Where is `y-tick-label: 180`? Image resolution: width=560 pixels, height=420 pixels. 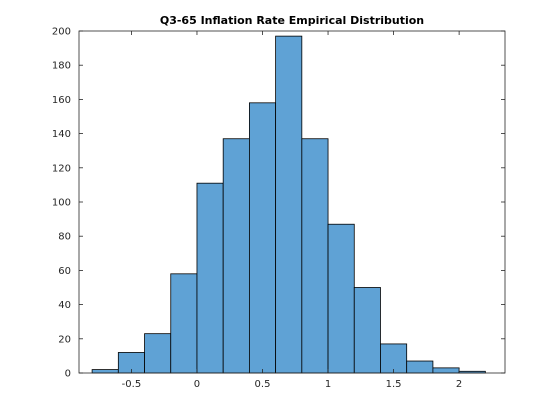
y-tick-label: 180 is located at coordinates (61, 66).